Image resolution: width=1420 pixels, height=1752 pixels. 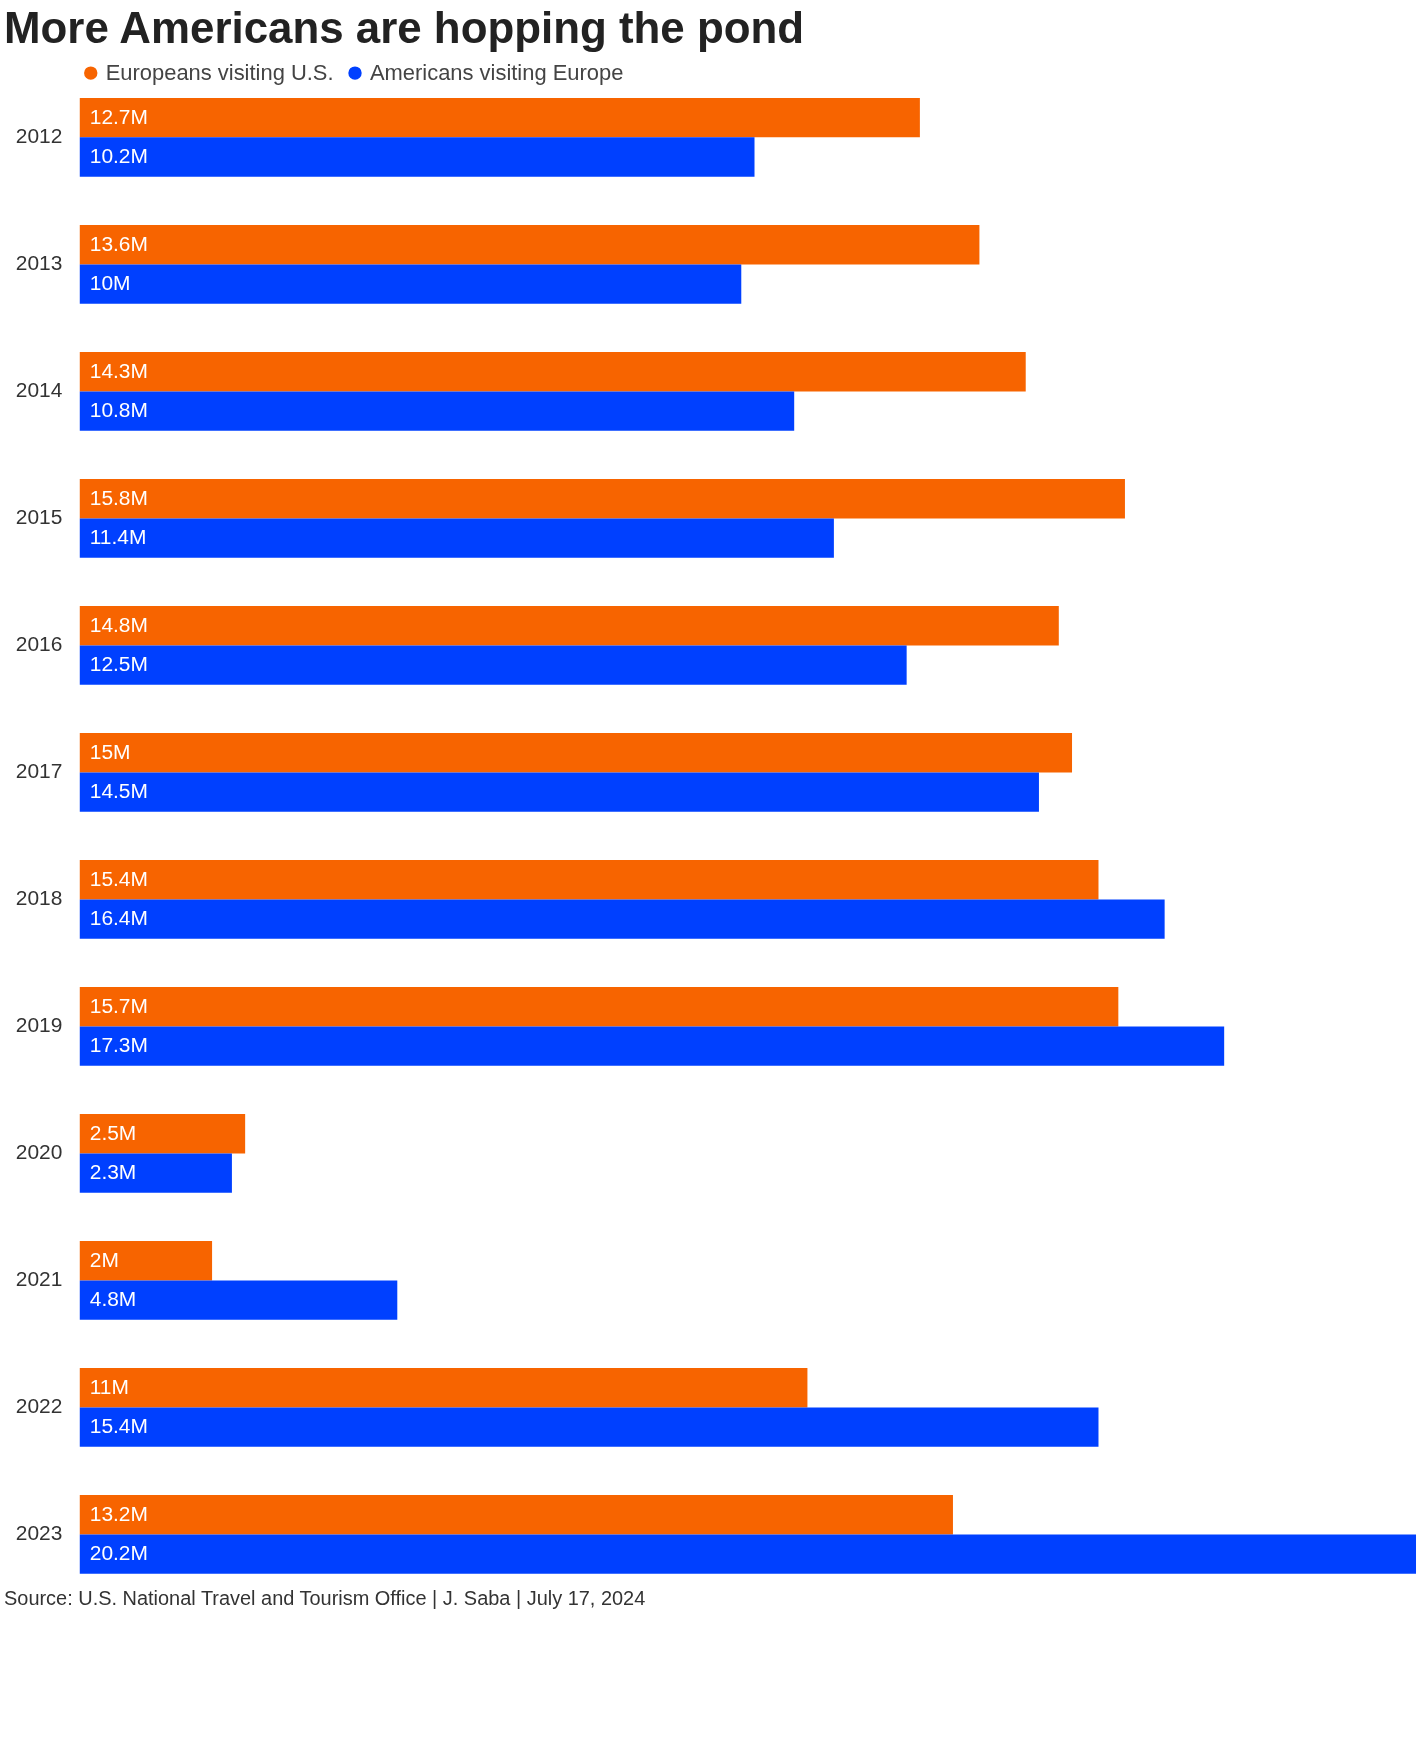 What do you see at coordinates (118, 791) in the screenshot?
I see `data-label: 14.5M` at bounding box center [118, 791].